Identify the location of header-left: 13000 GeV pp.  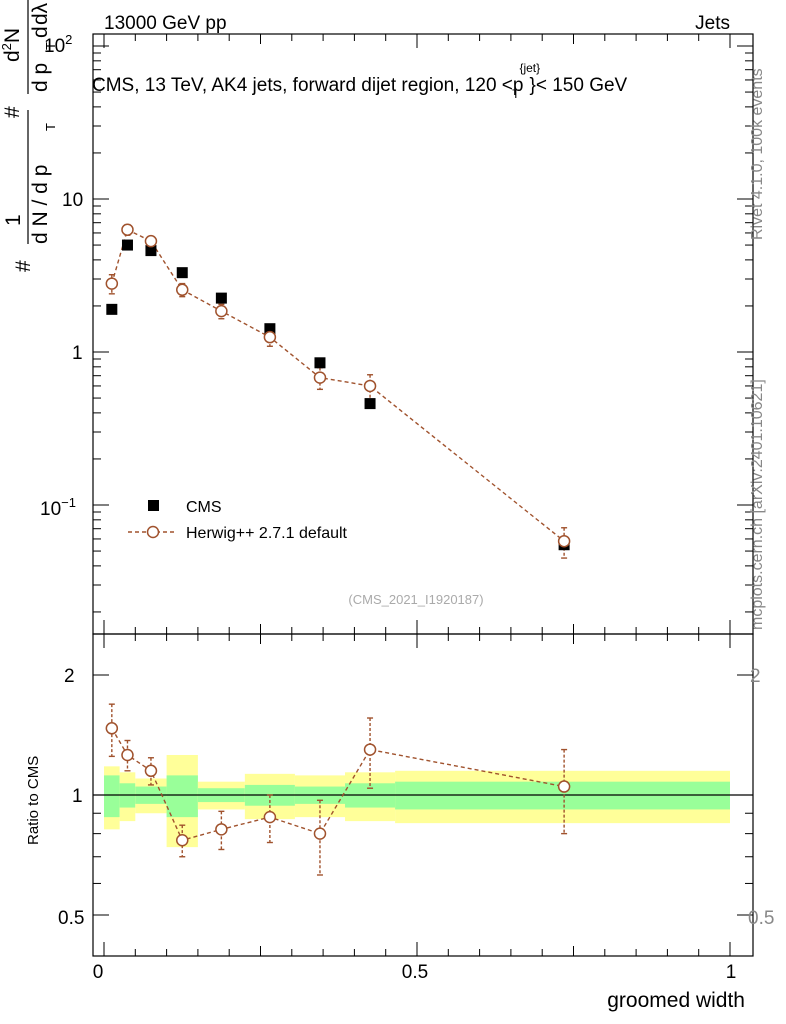
(165, 23).